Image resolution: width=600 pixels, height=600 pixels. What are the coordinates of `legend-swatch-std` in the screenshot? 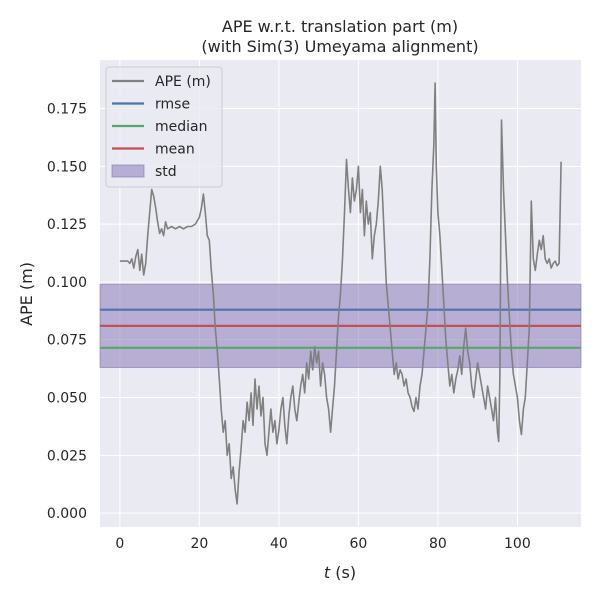 It's located at (128, 171).